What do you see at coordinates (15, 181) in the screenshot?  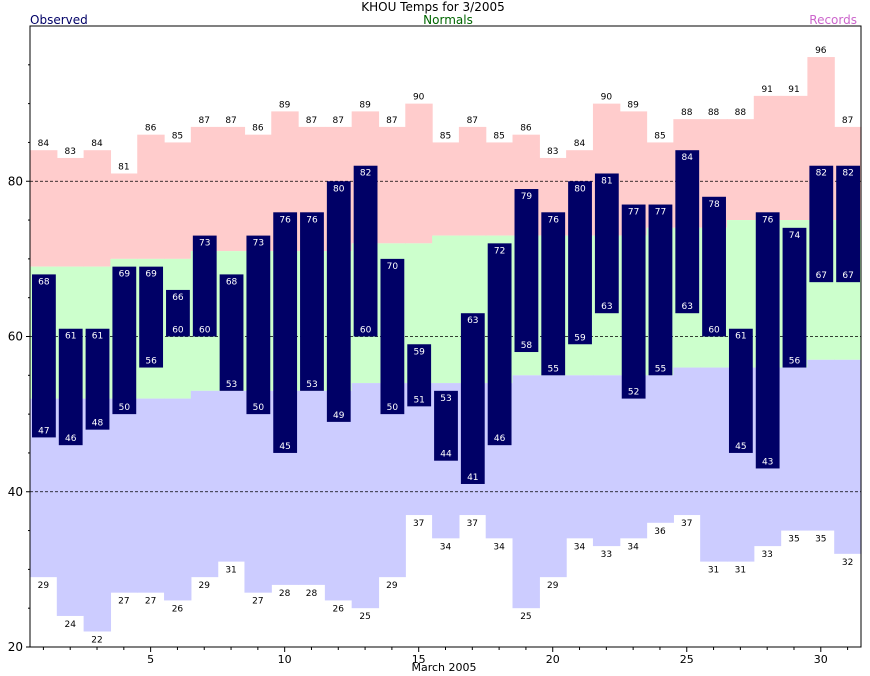 I see `y-tick-label: 80` at bounding box center [15, 181].